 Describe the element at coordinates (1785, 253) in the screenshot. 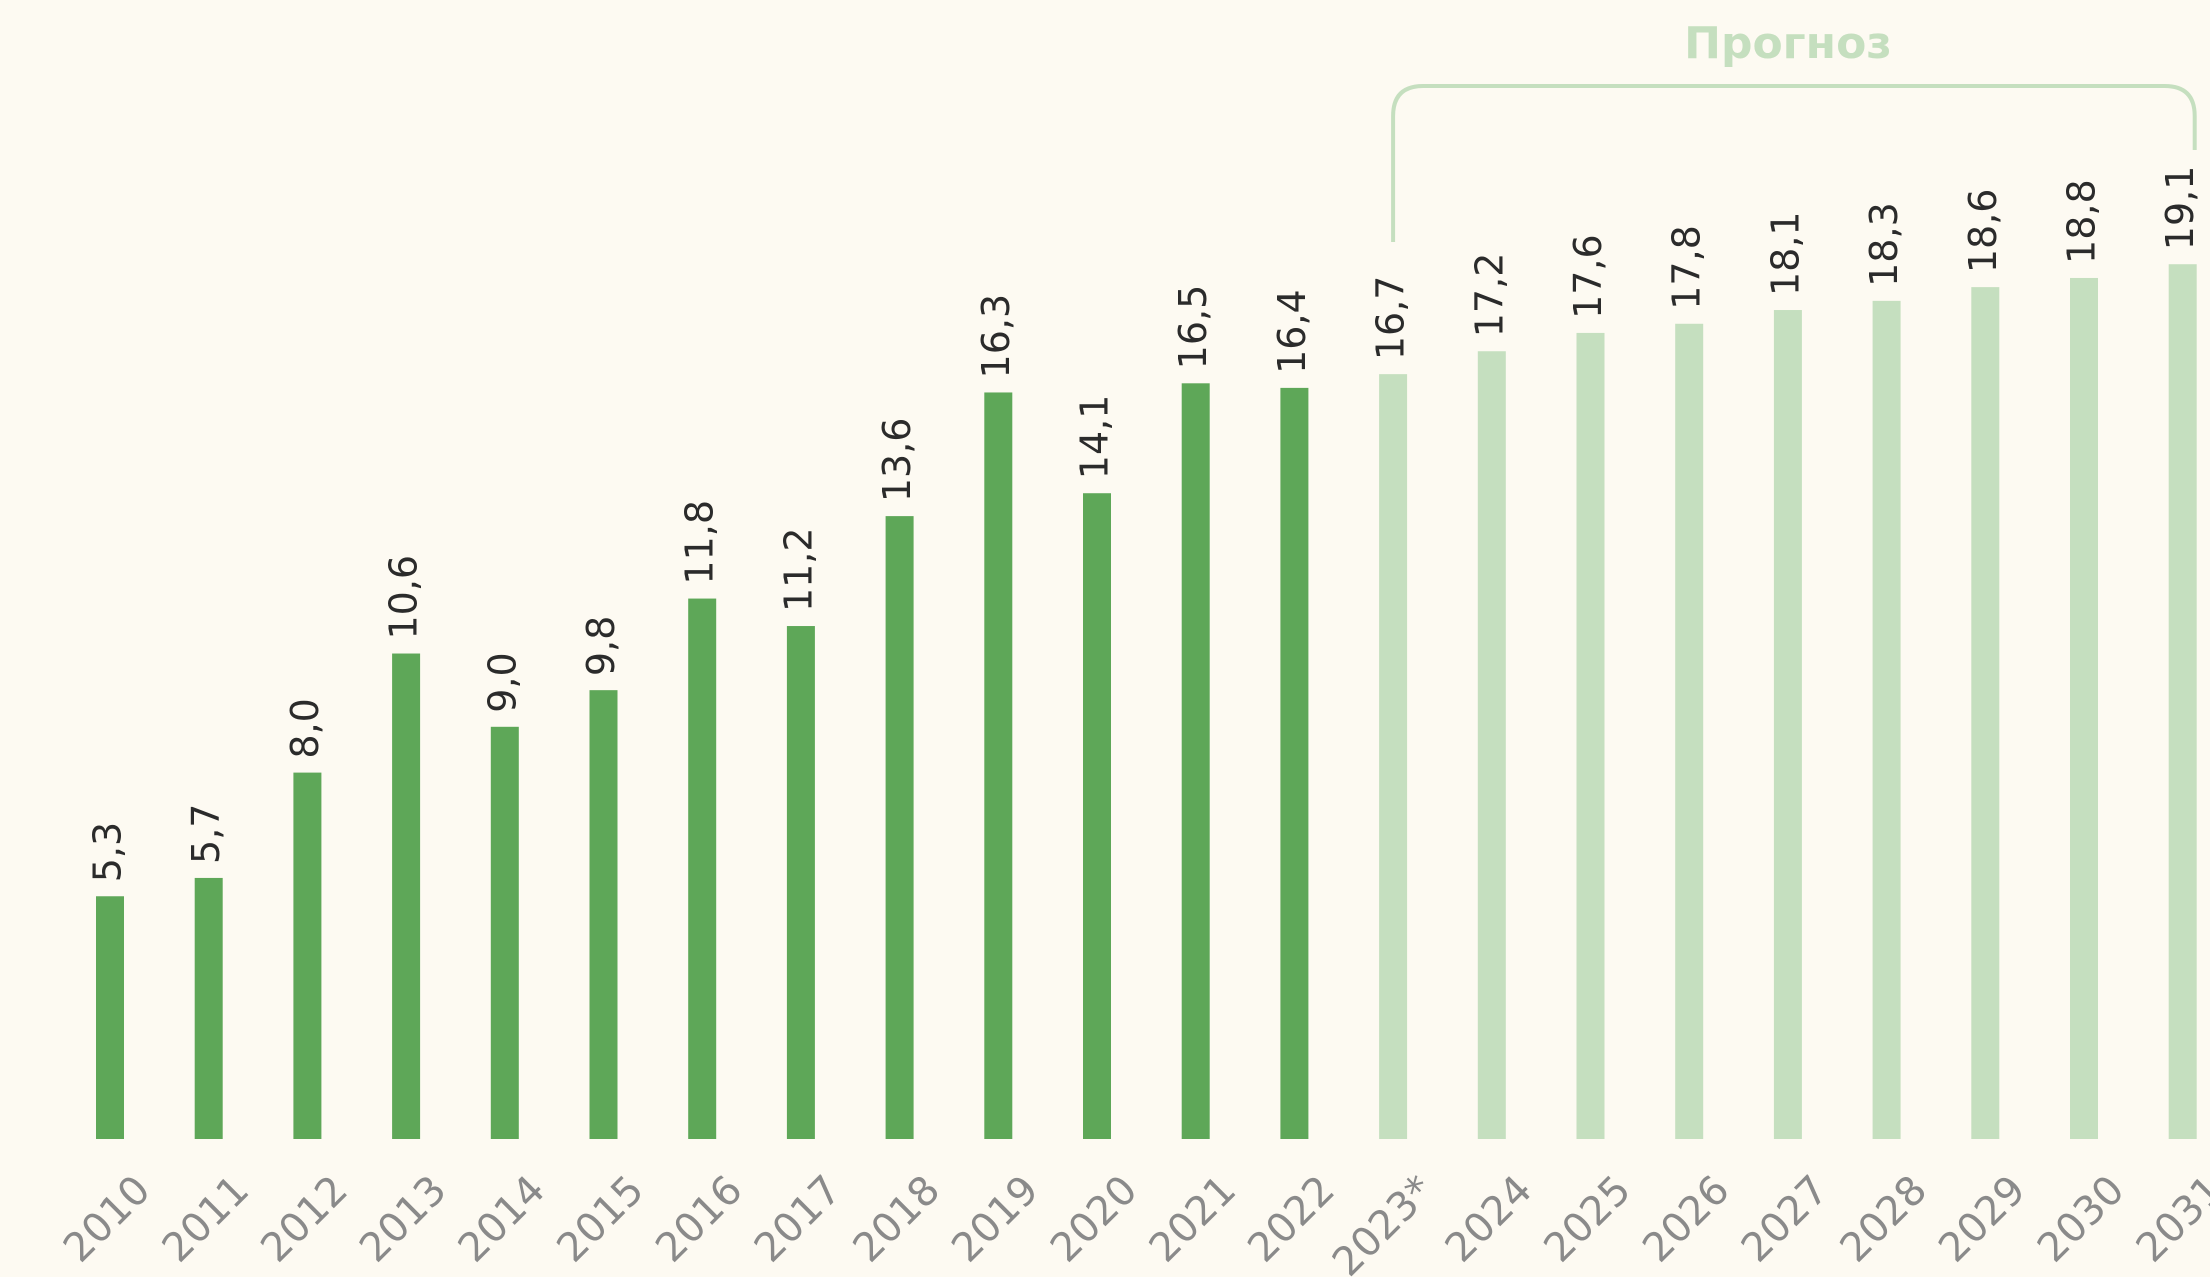

I see `value-label: 18,1` at that location.